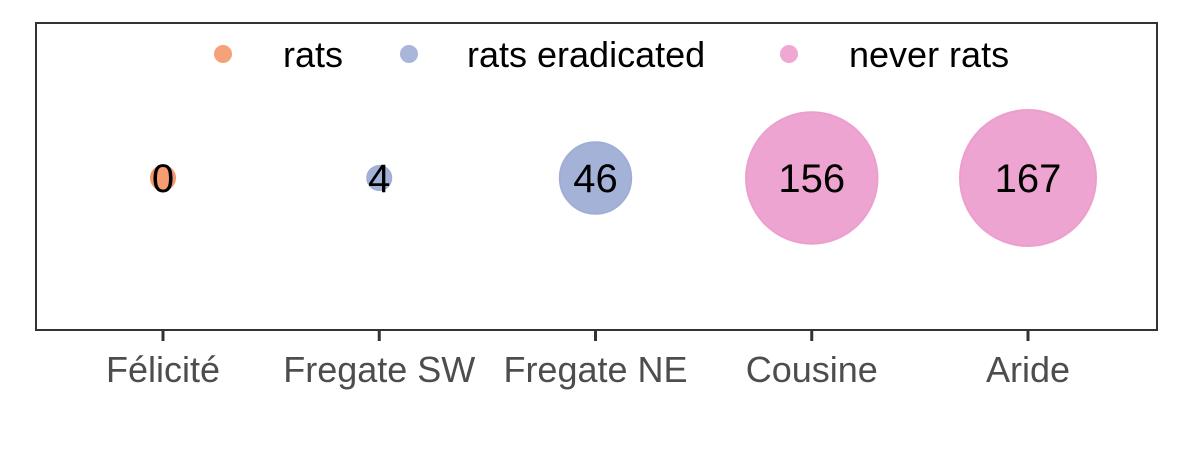 Image resolution: width=1181 pixels, height=472 pixels. I want to click on x-tick-label-fregate-sw: Fregate SW, so click(379, 369).